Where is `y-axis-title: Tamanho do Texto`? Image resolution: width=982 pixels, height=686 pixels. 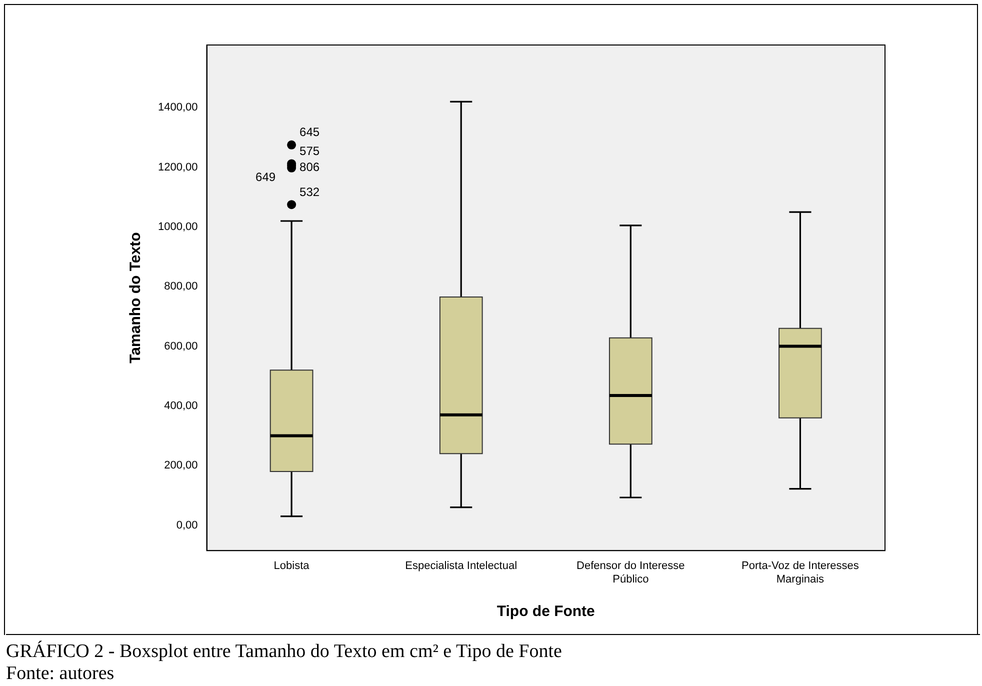 y-axis-title: Tamanho do Texto is located at coordinates (135, 298).